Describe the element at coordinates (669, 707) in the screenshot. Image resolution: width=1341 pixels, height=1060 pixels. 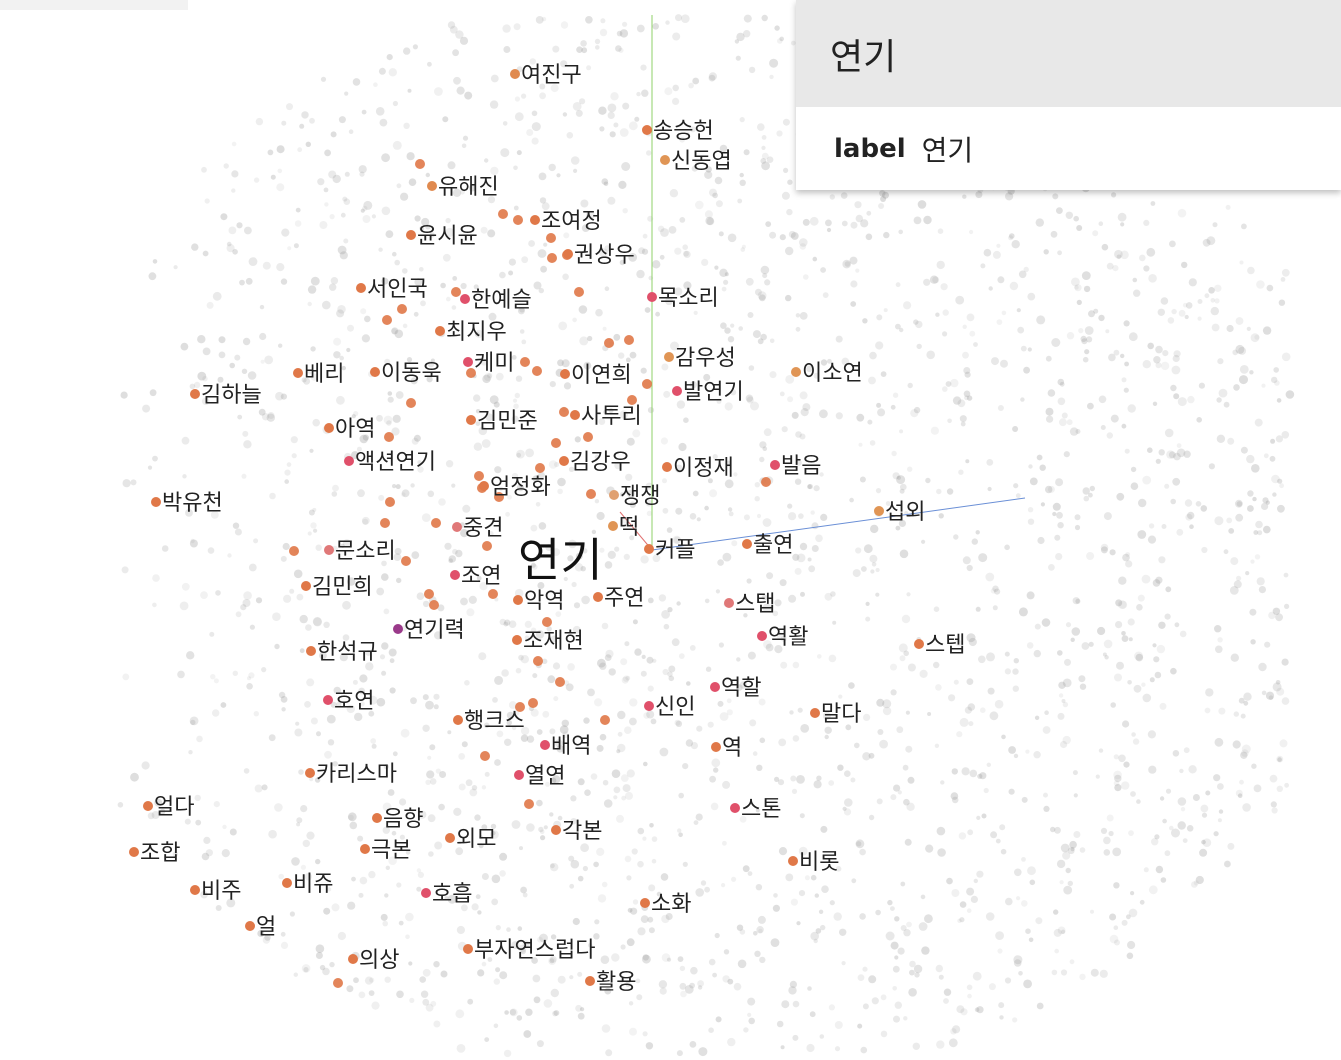
I see `neighbor-point: 신인` at that location.